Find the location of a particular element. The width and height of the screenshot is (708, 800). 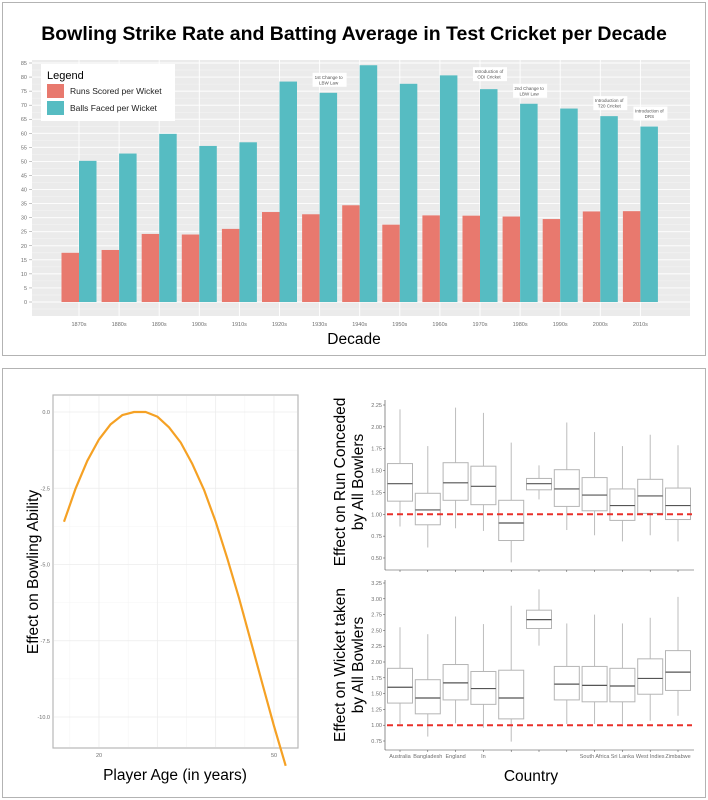

y-tick-label: 15 is located at coordinates (24, 261).